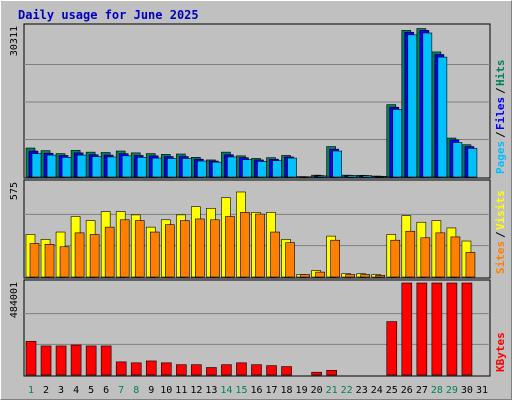 Image resolution: width=512 pixels, height=400 pixels. I want to click on x-tick-day-21: 21, so click(332, 390).